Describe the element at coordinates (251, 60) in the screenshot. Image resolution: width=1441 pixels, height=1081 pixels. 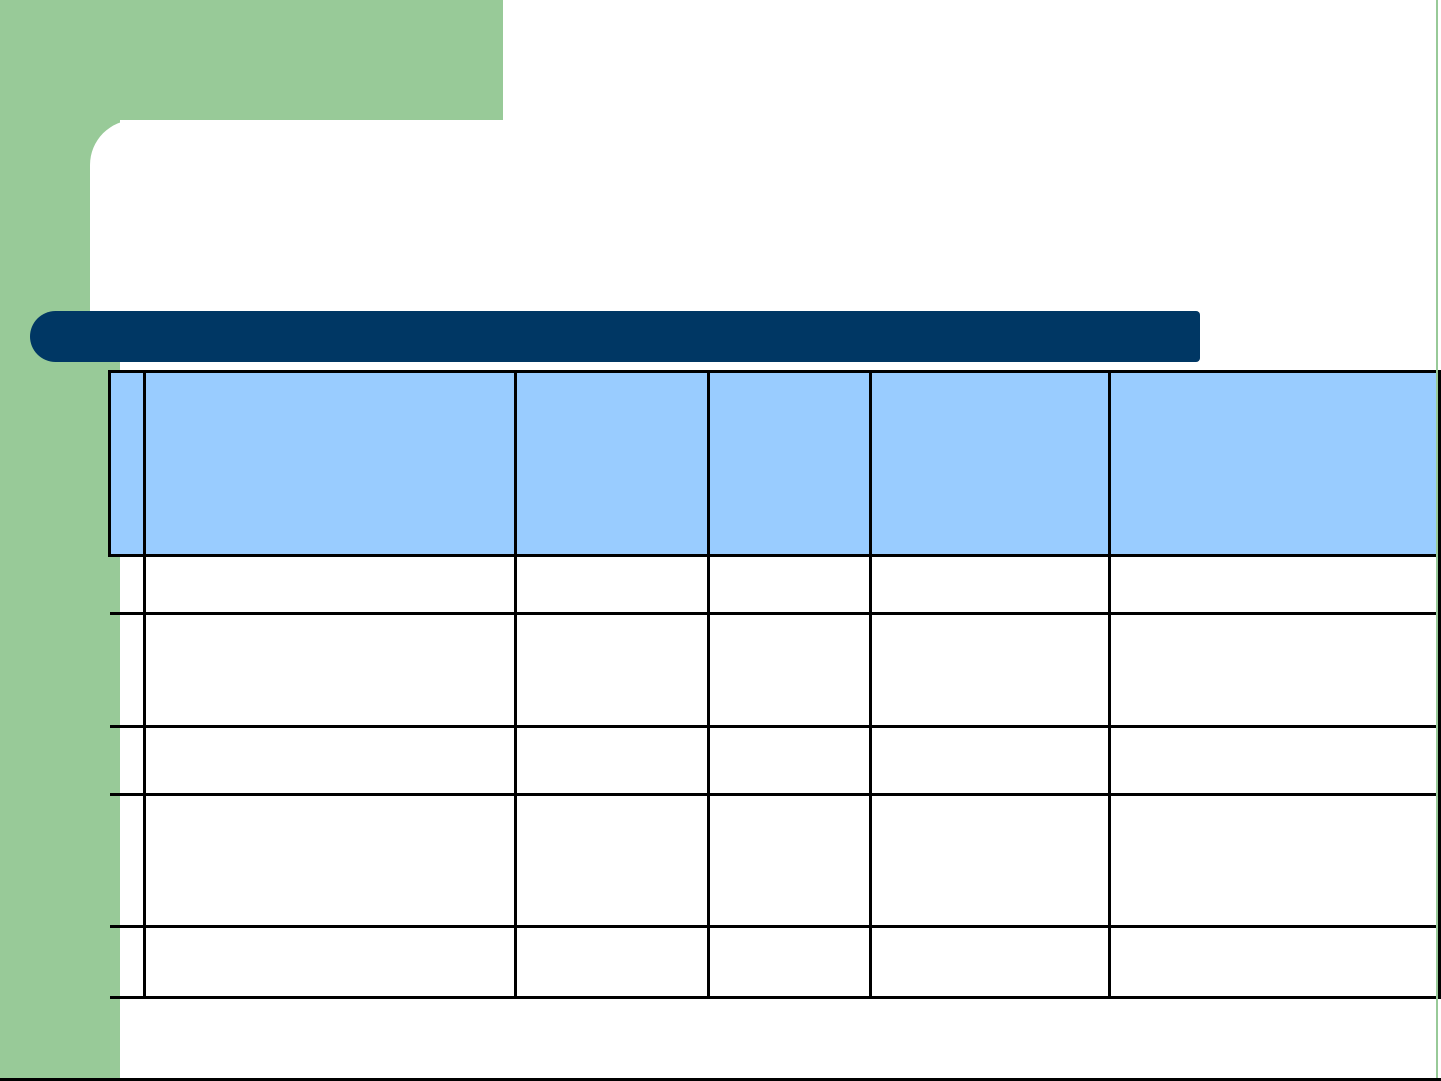
I see `green-top-block` at that location.